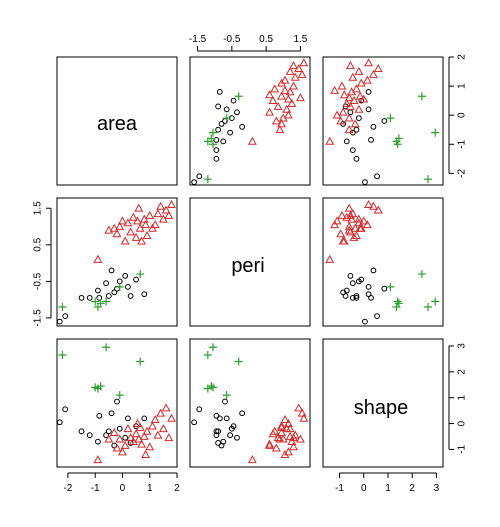  Describe the element at coordinates (383, 262) in the screenshot. I see `panel-frame-peri-shape` at that location.